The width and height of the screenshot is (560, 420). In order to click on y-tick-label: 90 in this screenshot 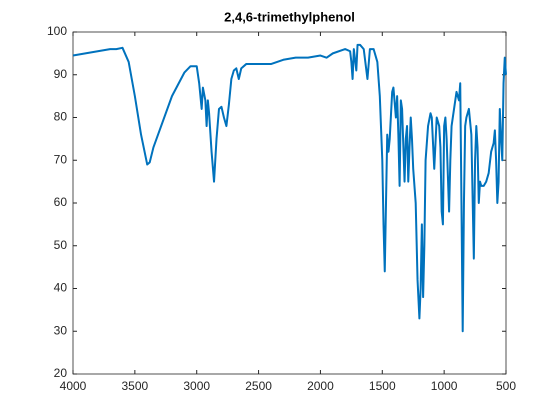, I will do `click(61, 74)`.